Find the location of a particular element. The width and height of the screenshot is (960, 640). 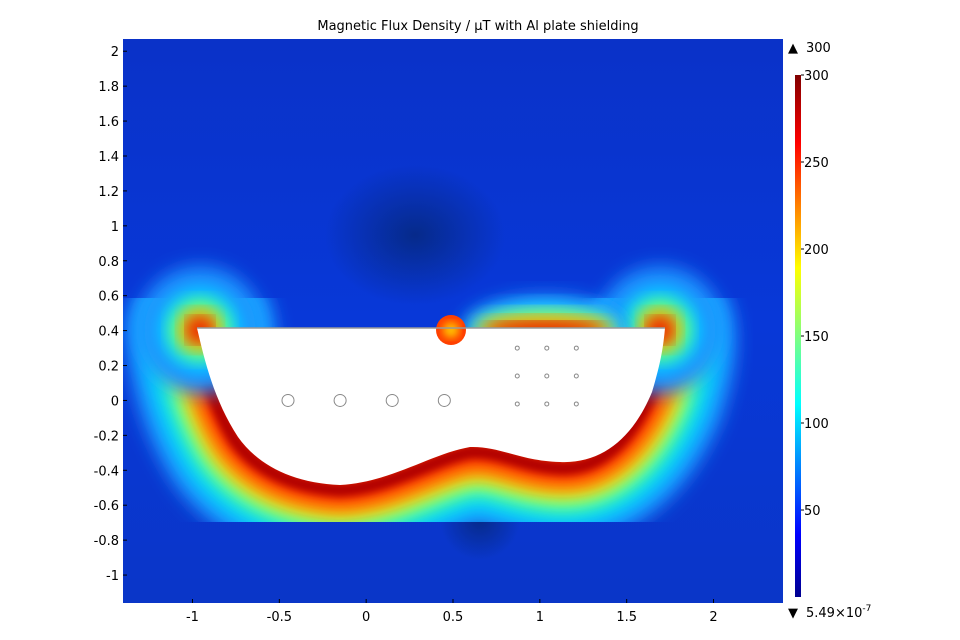

x-tick-label: 2 is located at coordinates (713, 617).